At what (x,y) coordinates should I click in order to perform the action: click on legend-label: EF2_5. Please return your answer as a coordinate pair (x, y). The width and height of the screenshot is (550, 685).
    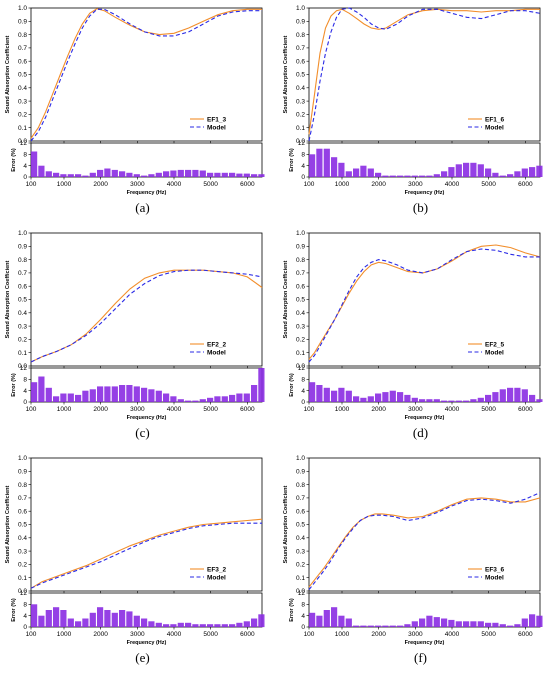
    Looking at the image, I should click on (495, 344).